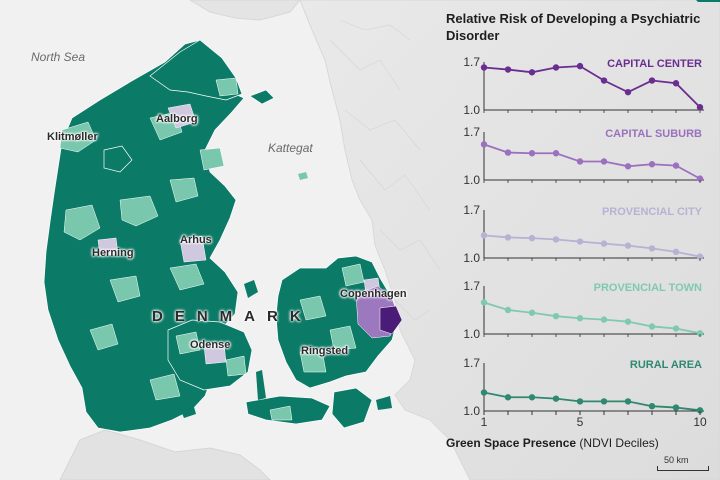 This screenshot has height=480, width=720. I want to click on panel-0-ytick-bottom: 1.0, so click(471, 110).